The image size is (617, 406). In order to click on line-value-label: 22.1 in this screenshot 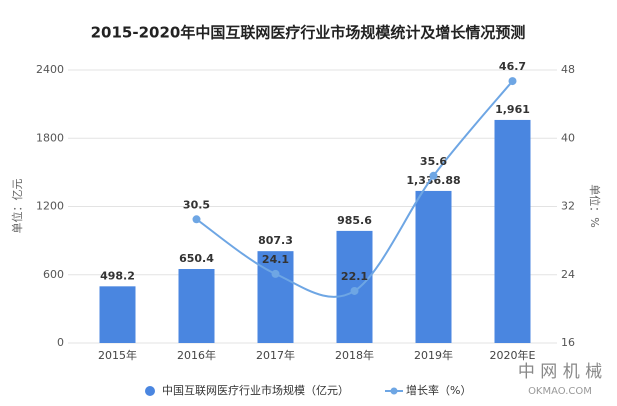, I will do `click(354, 276)`.